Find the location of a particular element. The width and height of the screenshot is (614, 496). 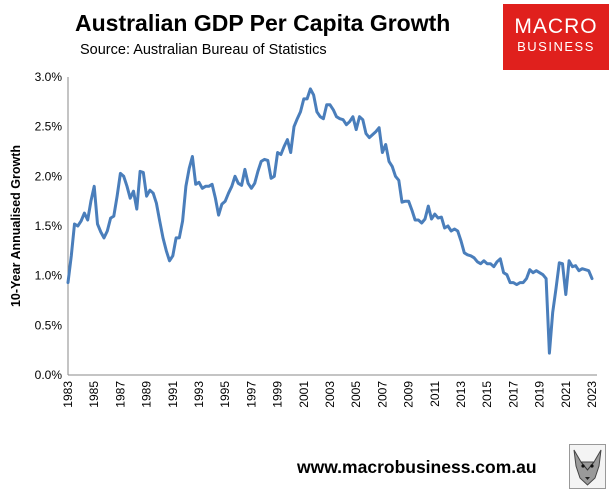

x-tick-label: 2011 is located at coordinates (435, 394).